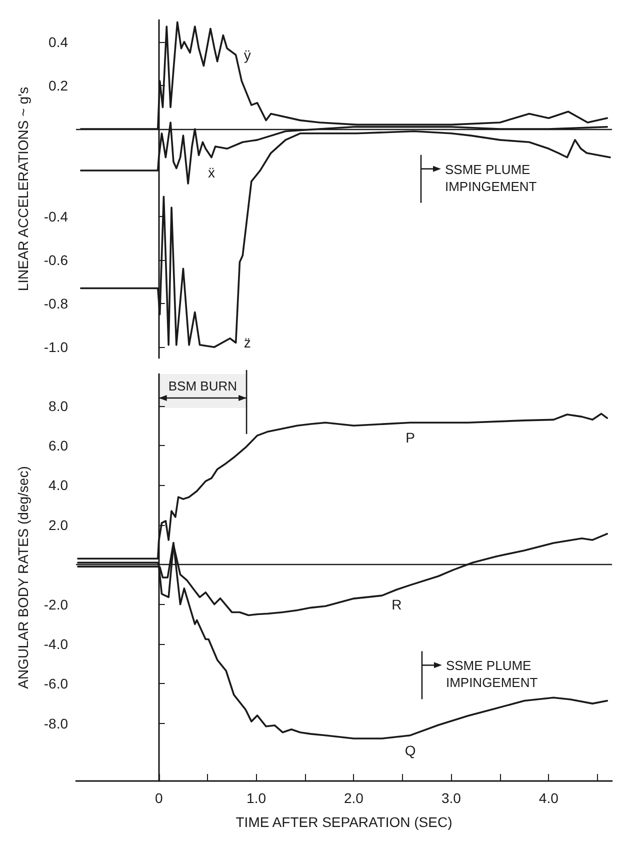 This screenshot has height=851, width=630. Describe the element at coordinates (56, 260) in the screenshot. I see `y-tick-label: -0.6` at that location.